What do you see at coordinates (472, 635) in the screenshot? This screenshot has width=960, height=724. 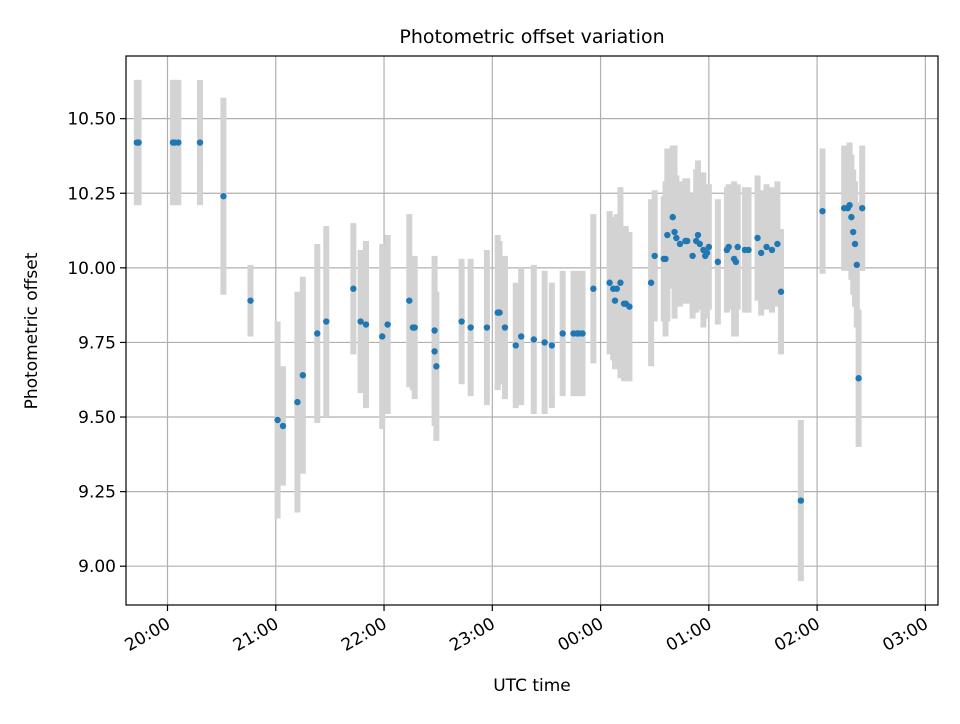 I see `x-tick-label: 23:00` at bounding box center [472, 635].